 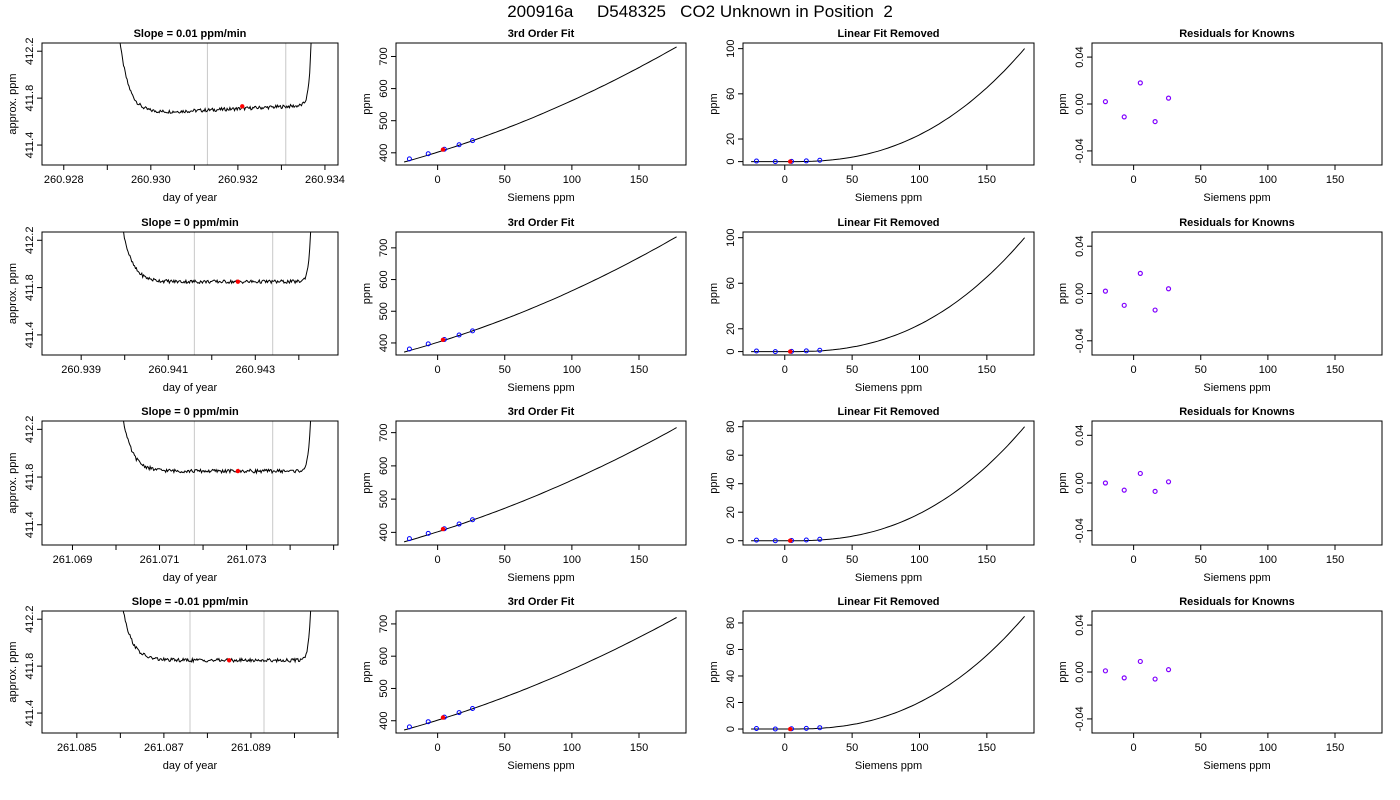 What do you see at coordinates (30, 241) in the screenshot?
I see `y-tick-label: 412.2` at bounding box center [30, 241].